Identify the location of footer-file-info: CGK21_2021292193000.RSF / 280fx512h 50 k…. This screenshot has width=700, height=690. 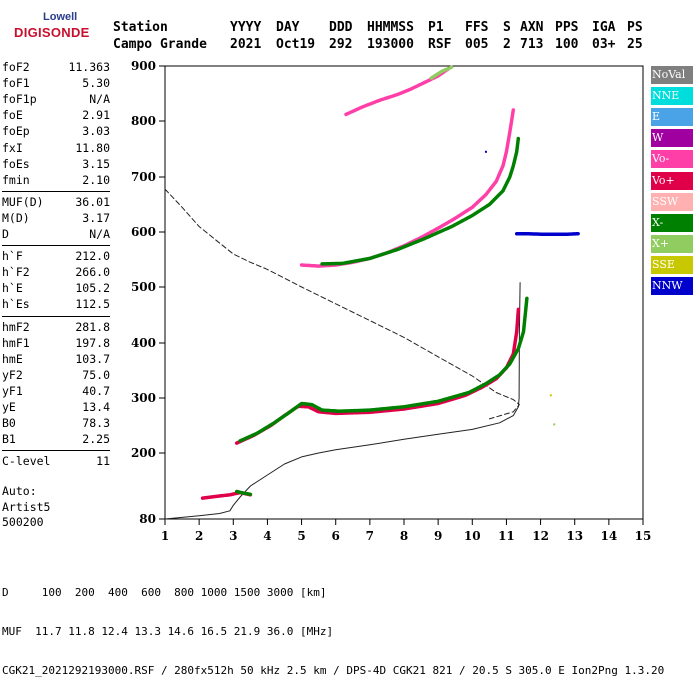
(333, 670).